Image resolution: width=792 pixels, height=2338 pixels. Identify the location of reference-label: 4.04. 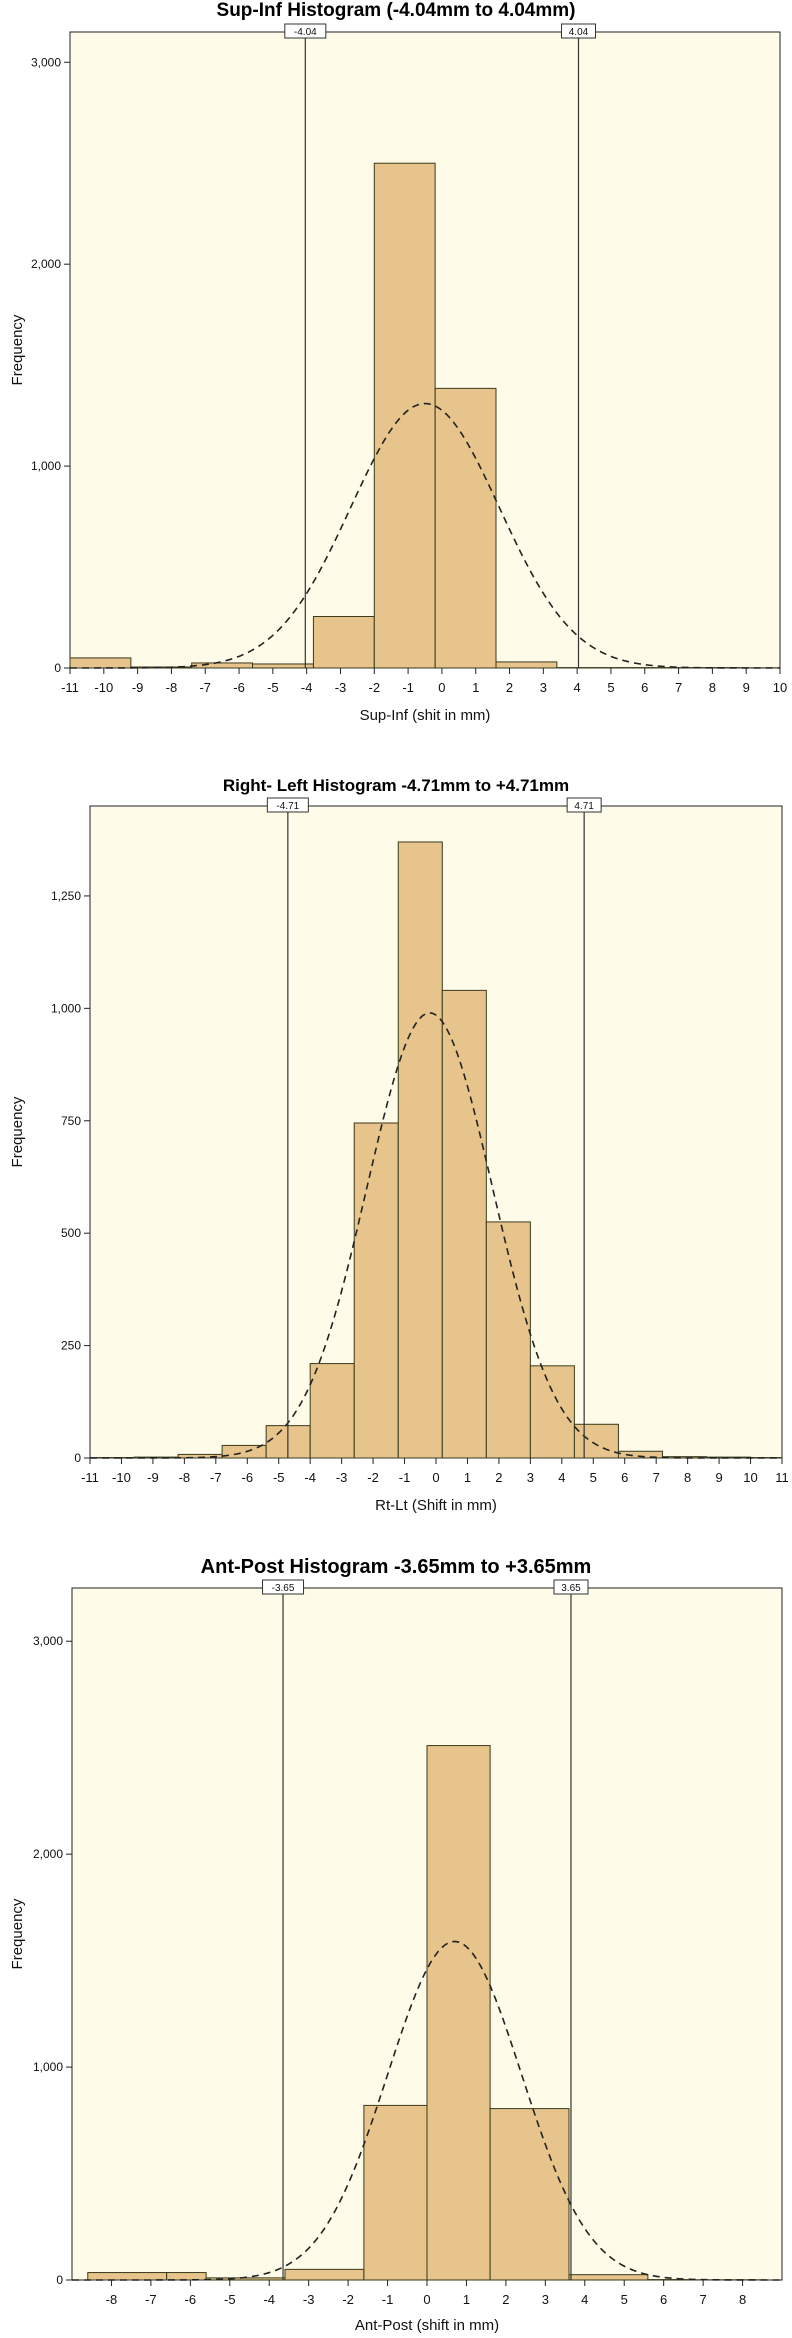
(579, 32).